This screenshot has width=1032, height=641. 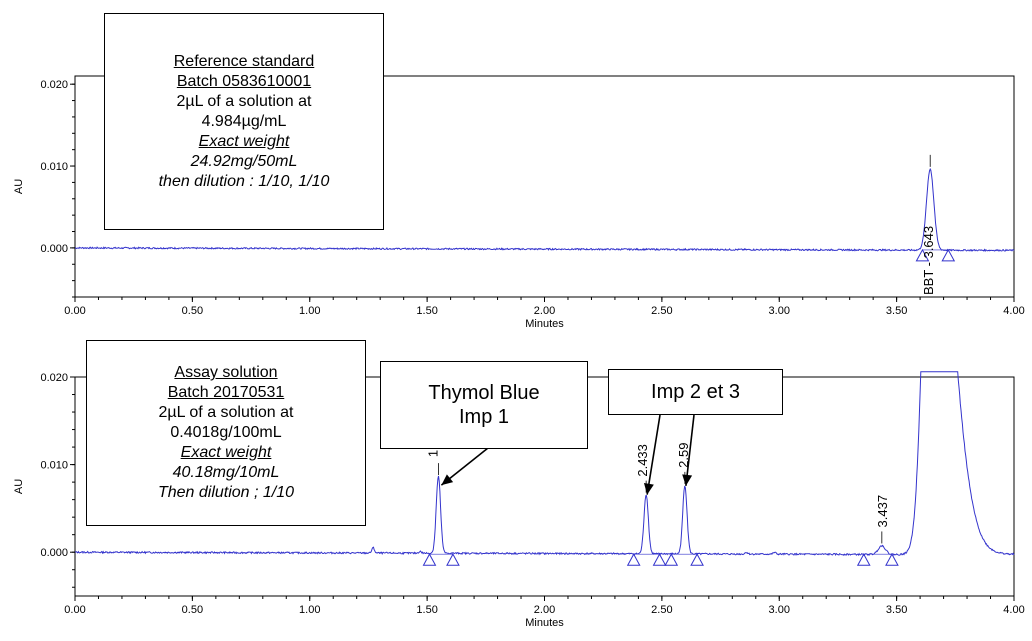 I want to click on signal-trace, so click(x=544, y=210).